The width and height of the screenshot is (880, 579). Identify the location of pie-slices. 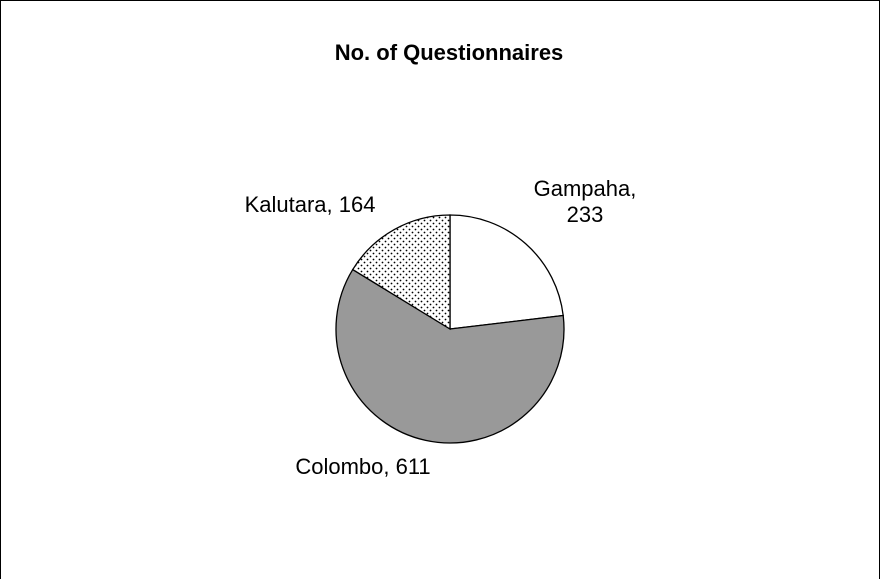
(450, 329).